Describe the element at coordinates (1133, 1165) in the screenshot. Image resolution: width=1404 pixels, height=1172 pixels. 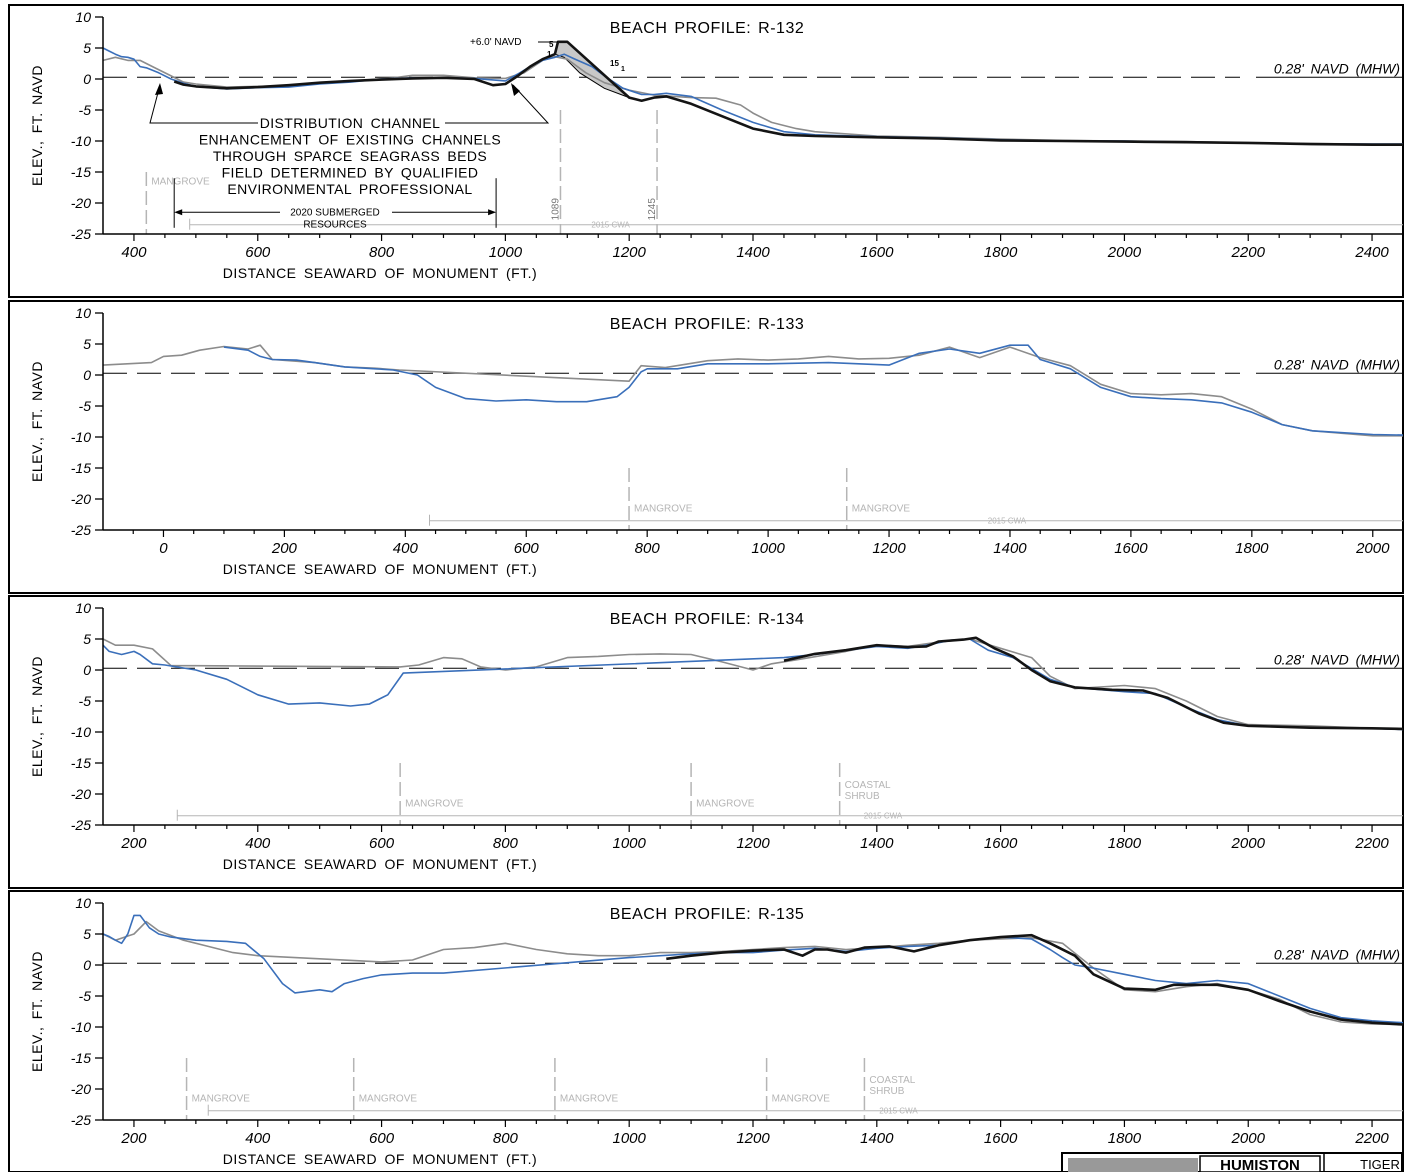
I see `firm-logo-band` at that location.